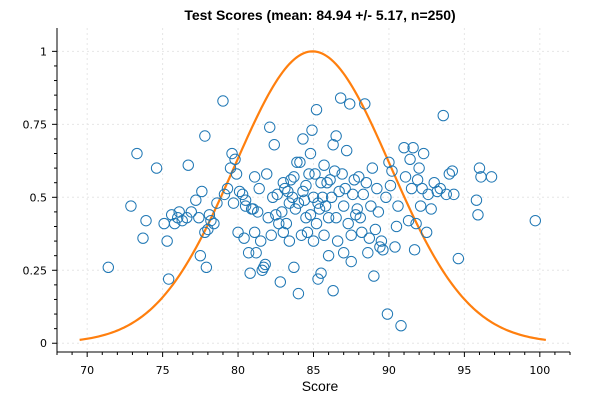 The image size is (600, 400). Describe the element at coordinates (163, 370) in the screenshot. I see `x-tick-label: 75` at that location.